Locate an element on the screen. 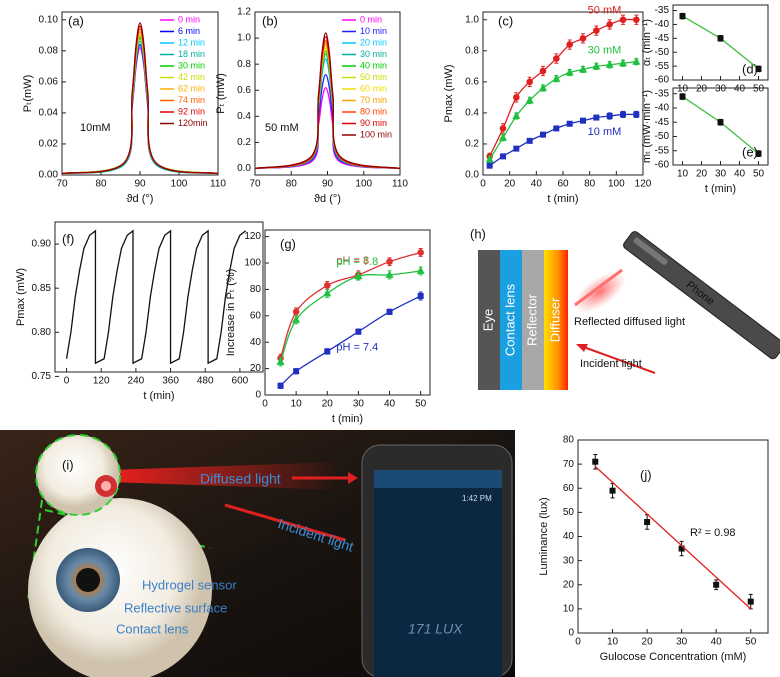  legend-label: 30 min is located at coordinates (373, 54).